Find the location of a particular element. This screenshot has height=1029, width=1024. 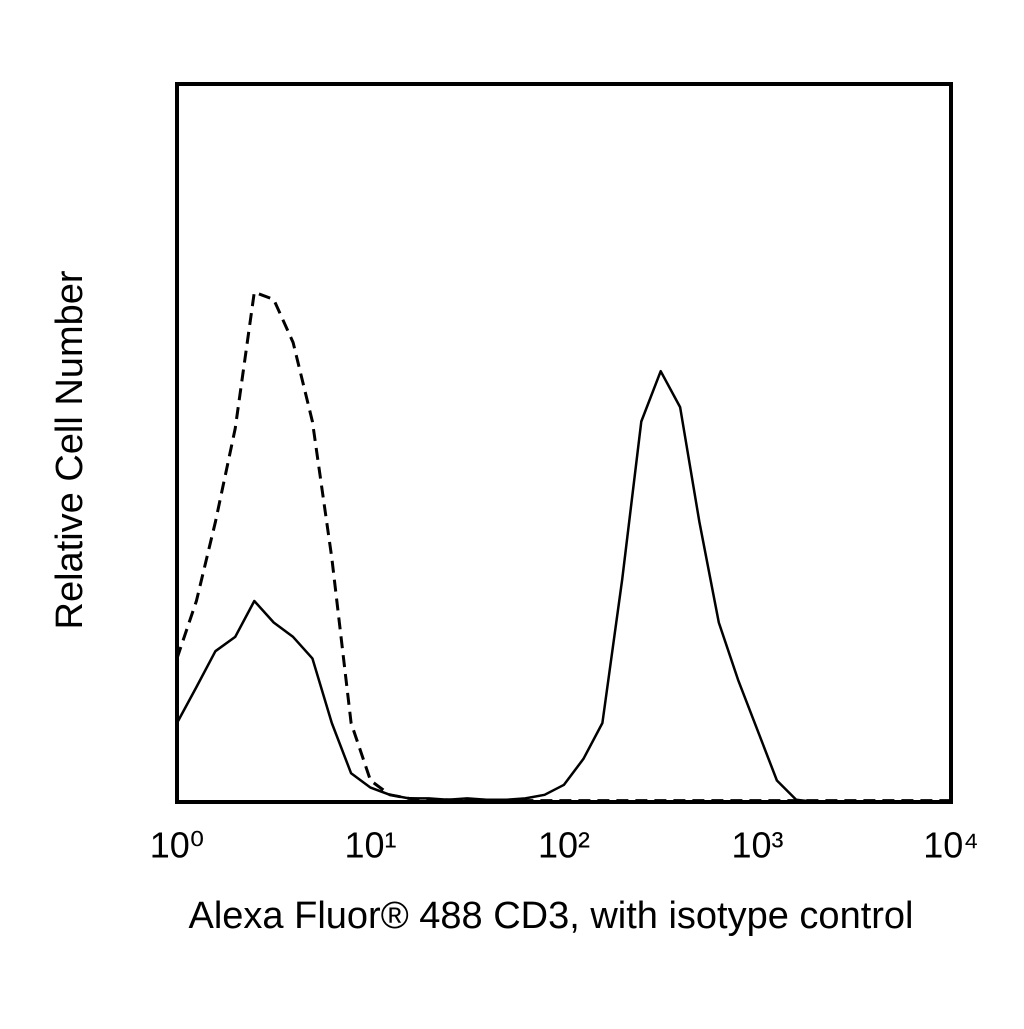

x-tick-label: 10⁴ is located at coordinates (951, 845).